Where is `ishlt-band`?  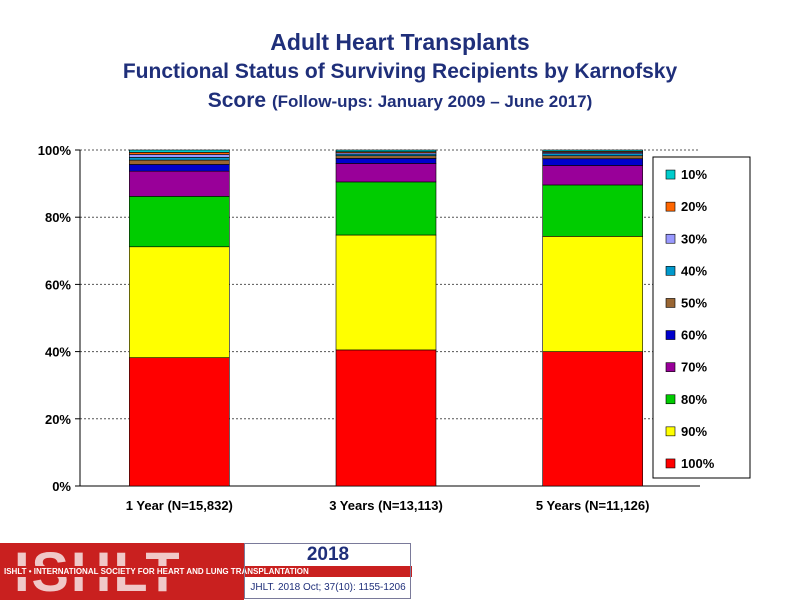 ishlt-band is located at coordinates (206, 571).